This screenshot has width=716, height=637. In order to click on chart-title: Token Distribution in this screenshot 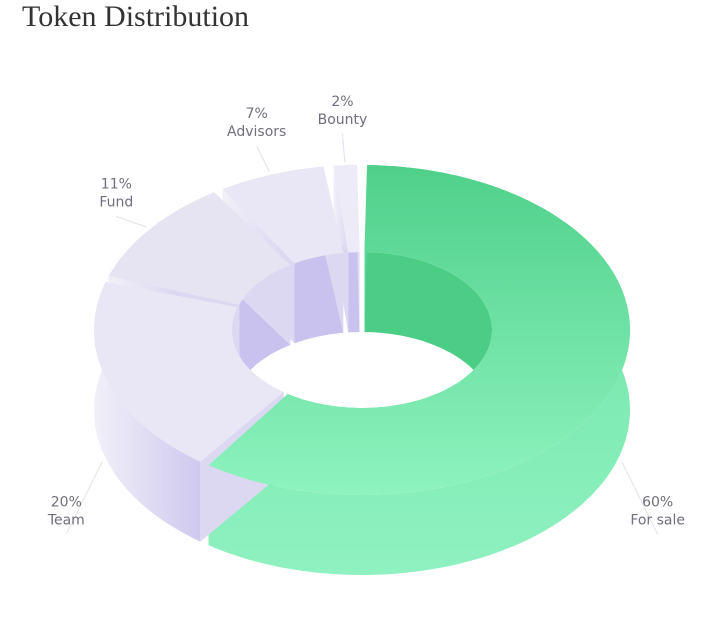, I will do `click(135, 16)`.